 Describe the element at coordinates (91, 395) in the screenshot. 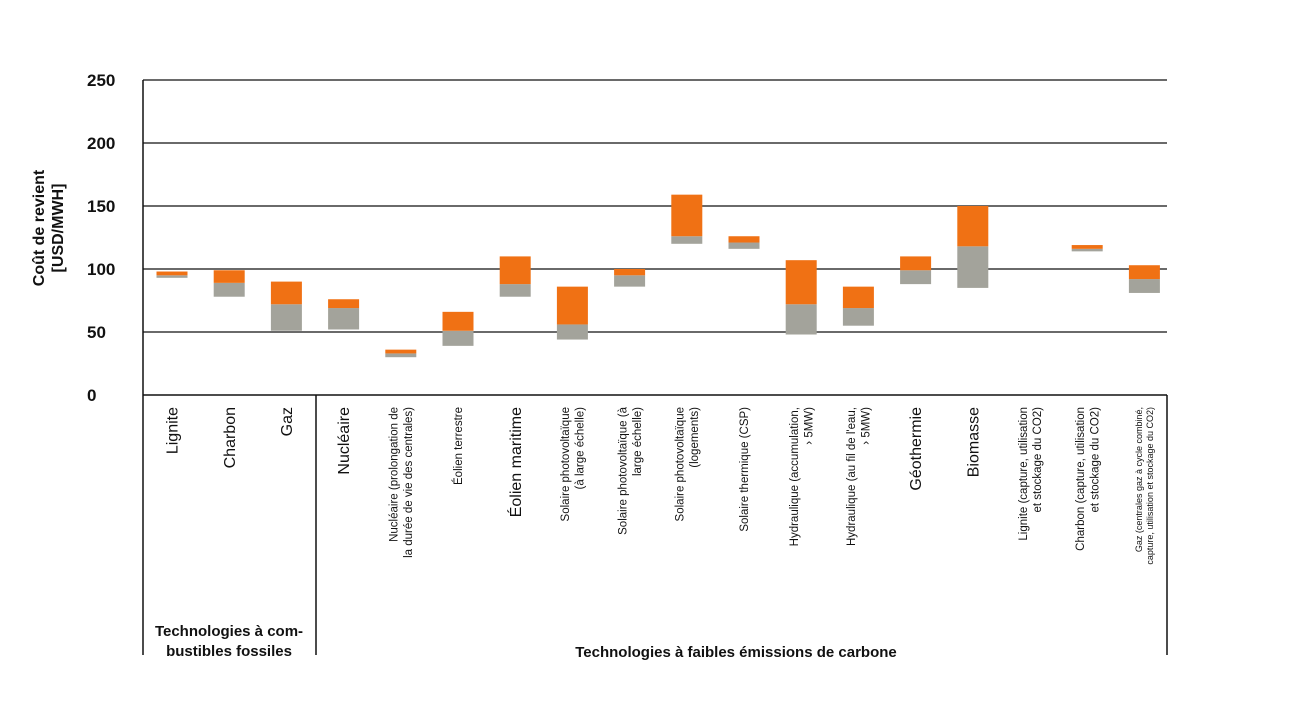

I see `y-tick-label: 0` at that location.